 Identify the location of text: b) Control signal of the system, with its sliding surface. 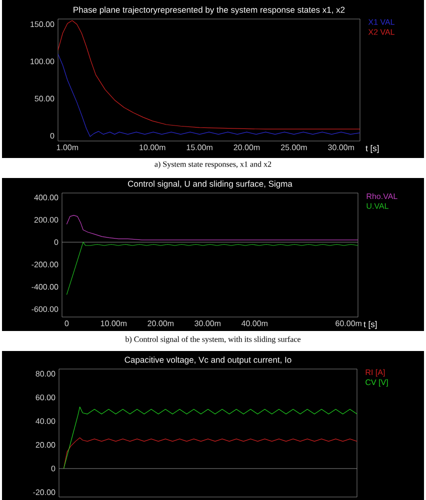
(212, 340).